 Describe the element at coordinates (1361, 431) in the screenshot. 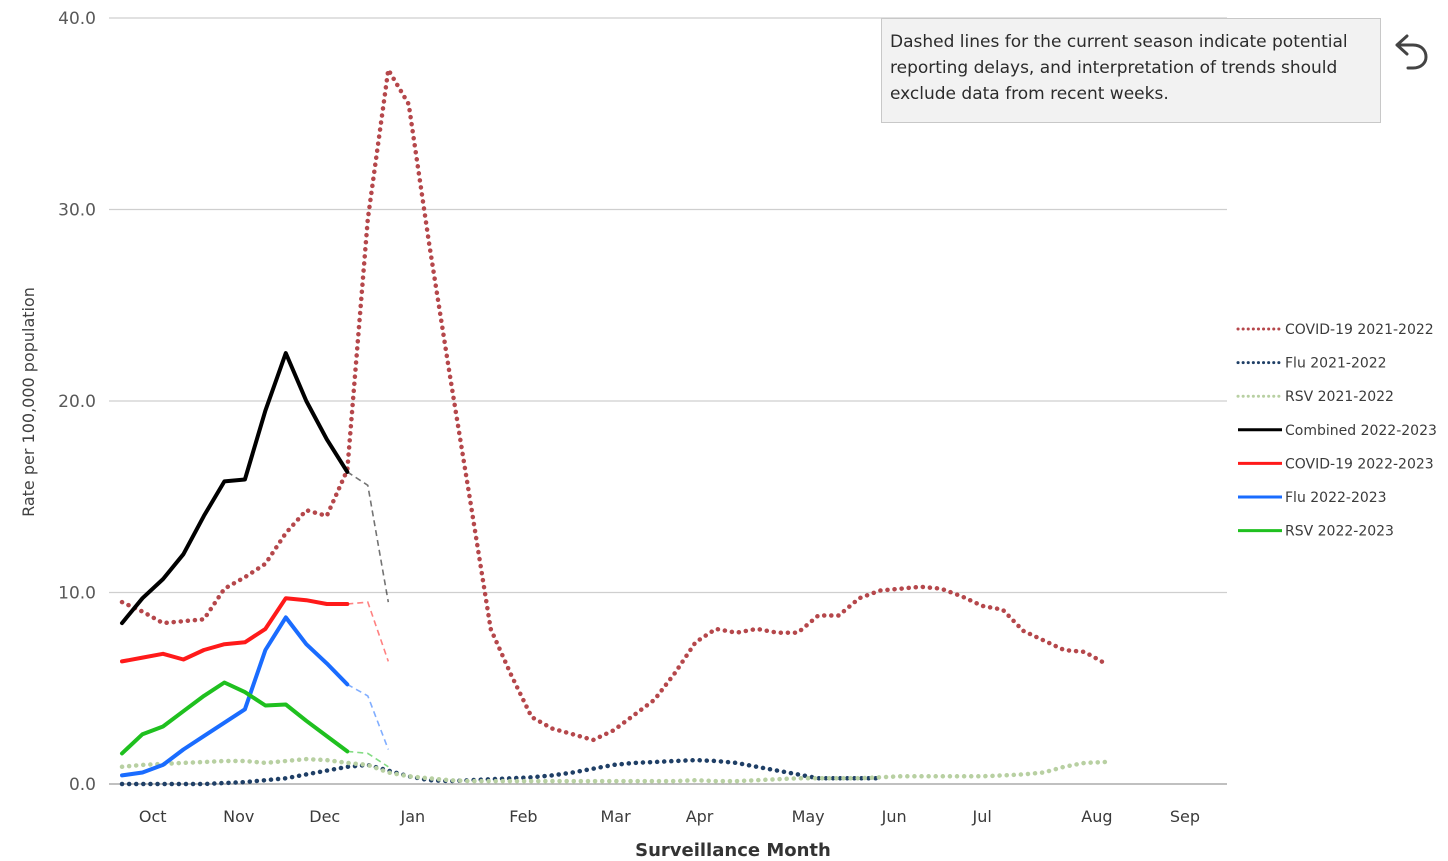

I see `legend-label-combined-2022-2023: Combined 2022-2023` at that location.